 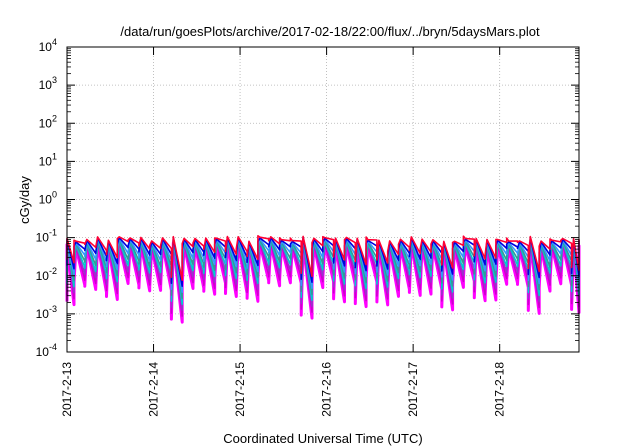 What do you see at coordinates (46, 274) in the screenshot?
I see `y-tick-label: 10⁻²` at bounding box center [46, 274].